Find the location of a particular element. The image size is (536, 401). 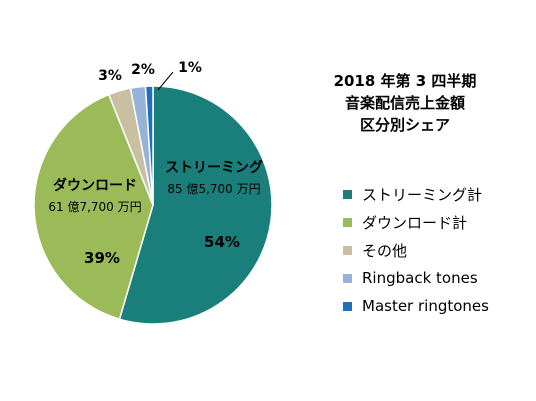

slice-label-download: ダウンロード is located at coordinates (95, 185).